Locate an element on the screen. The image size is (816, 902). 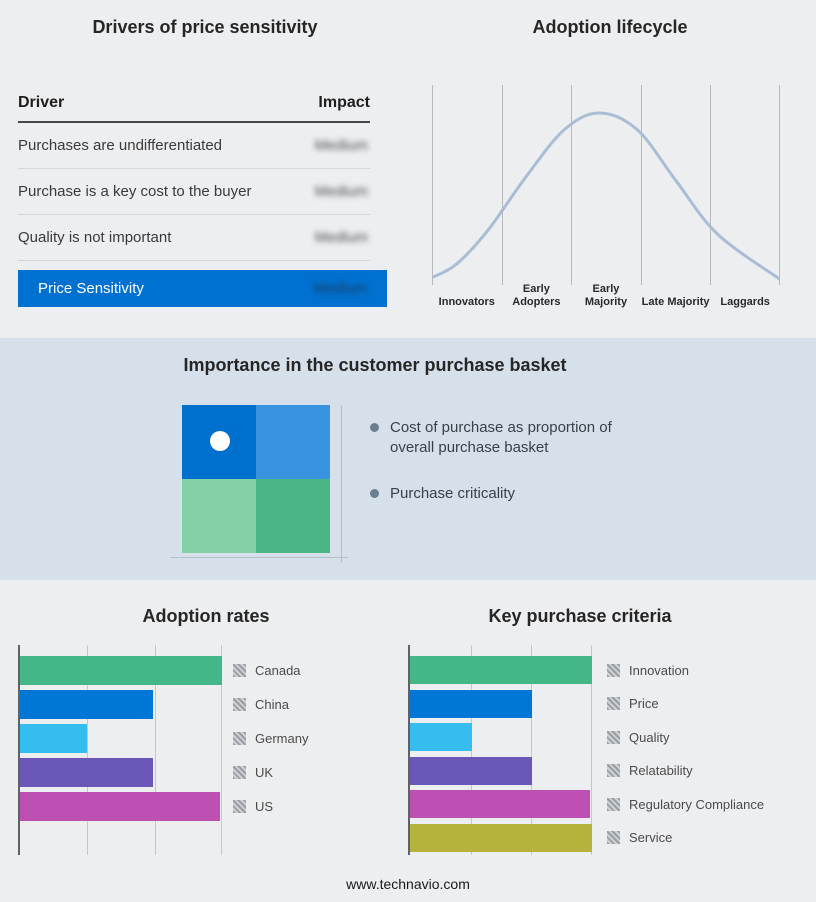
driver-row: Quality is not important Medium is located at coordinates (194, 238).